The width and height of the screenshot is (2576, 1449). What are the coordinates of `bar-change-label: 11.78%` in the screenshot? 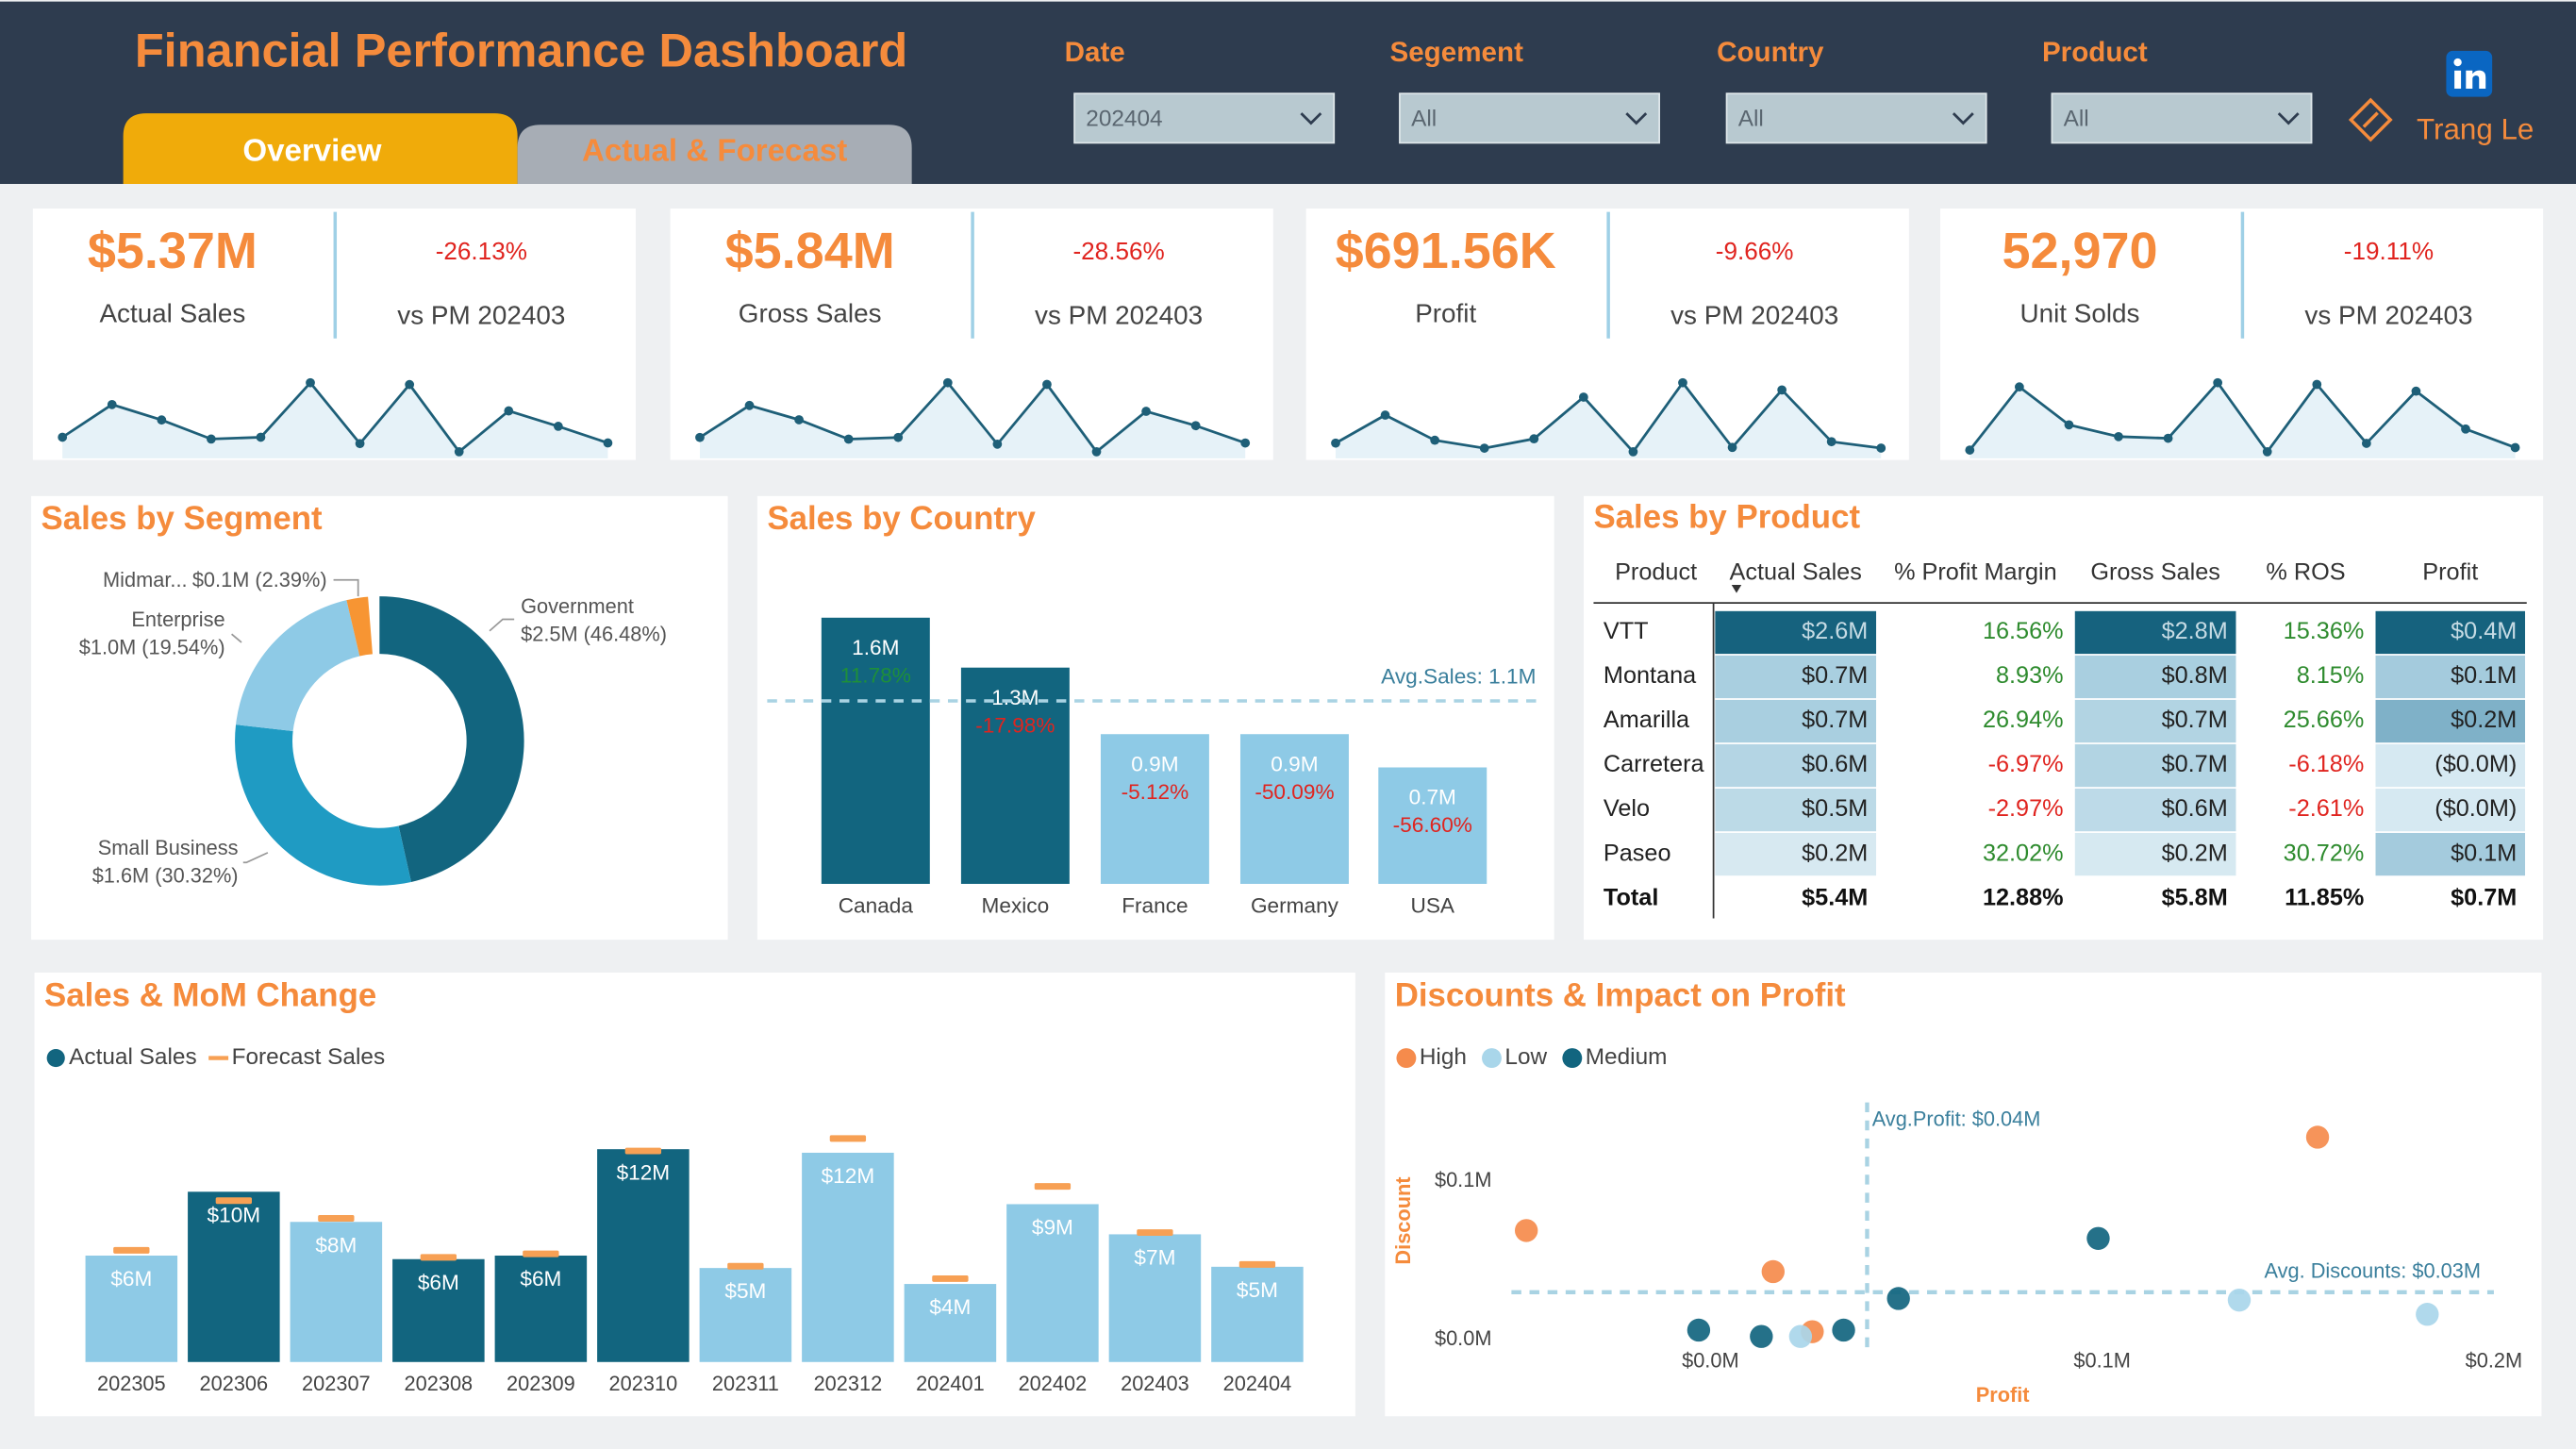 It's located at (875, 675).